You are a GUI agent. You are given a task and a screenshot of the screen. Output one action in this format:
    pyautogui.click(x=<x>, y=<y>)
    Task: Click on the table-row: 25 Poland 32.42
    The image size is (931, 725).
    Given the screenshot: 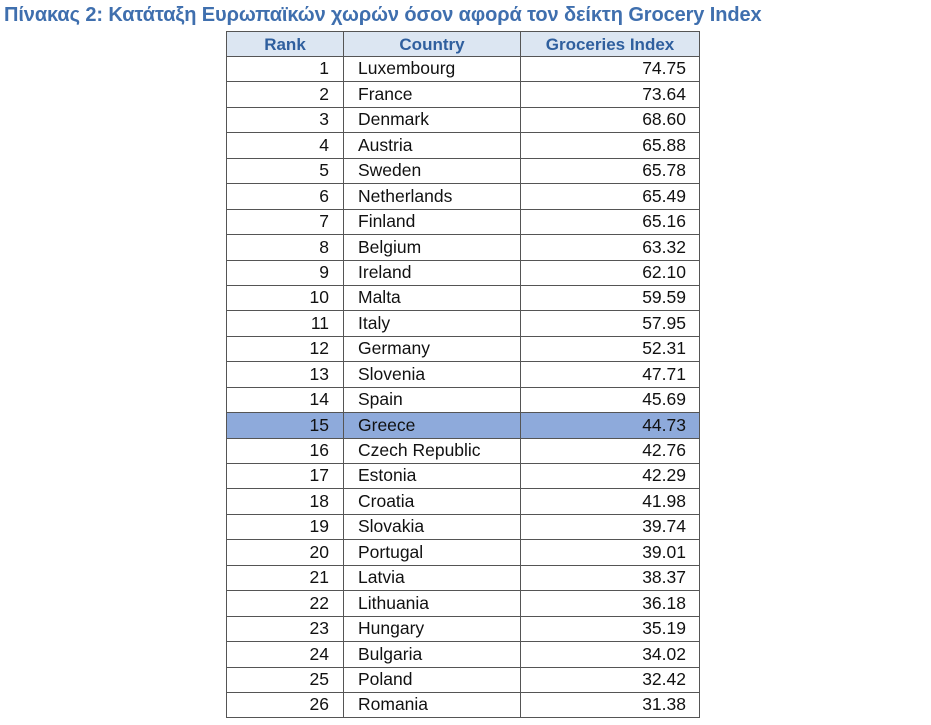 What is the action you would take?
    pyautogui.click(x=463, y=679)
    